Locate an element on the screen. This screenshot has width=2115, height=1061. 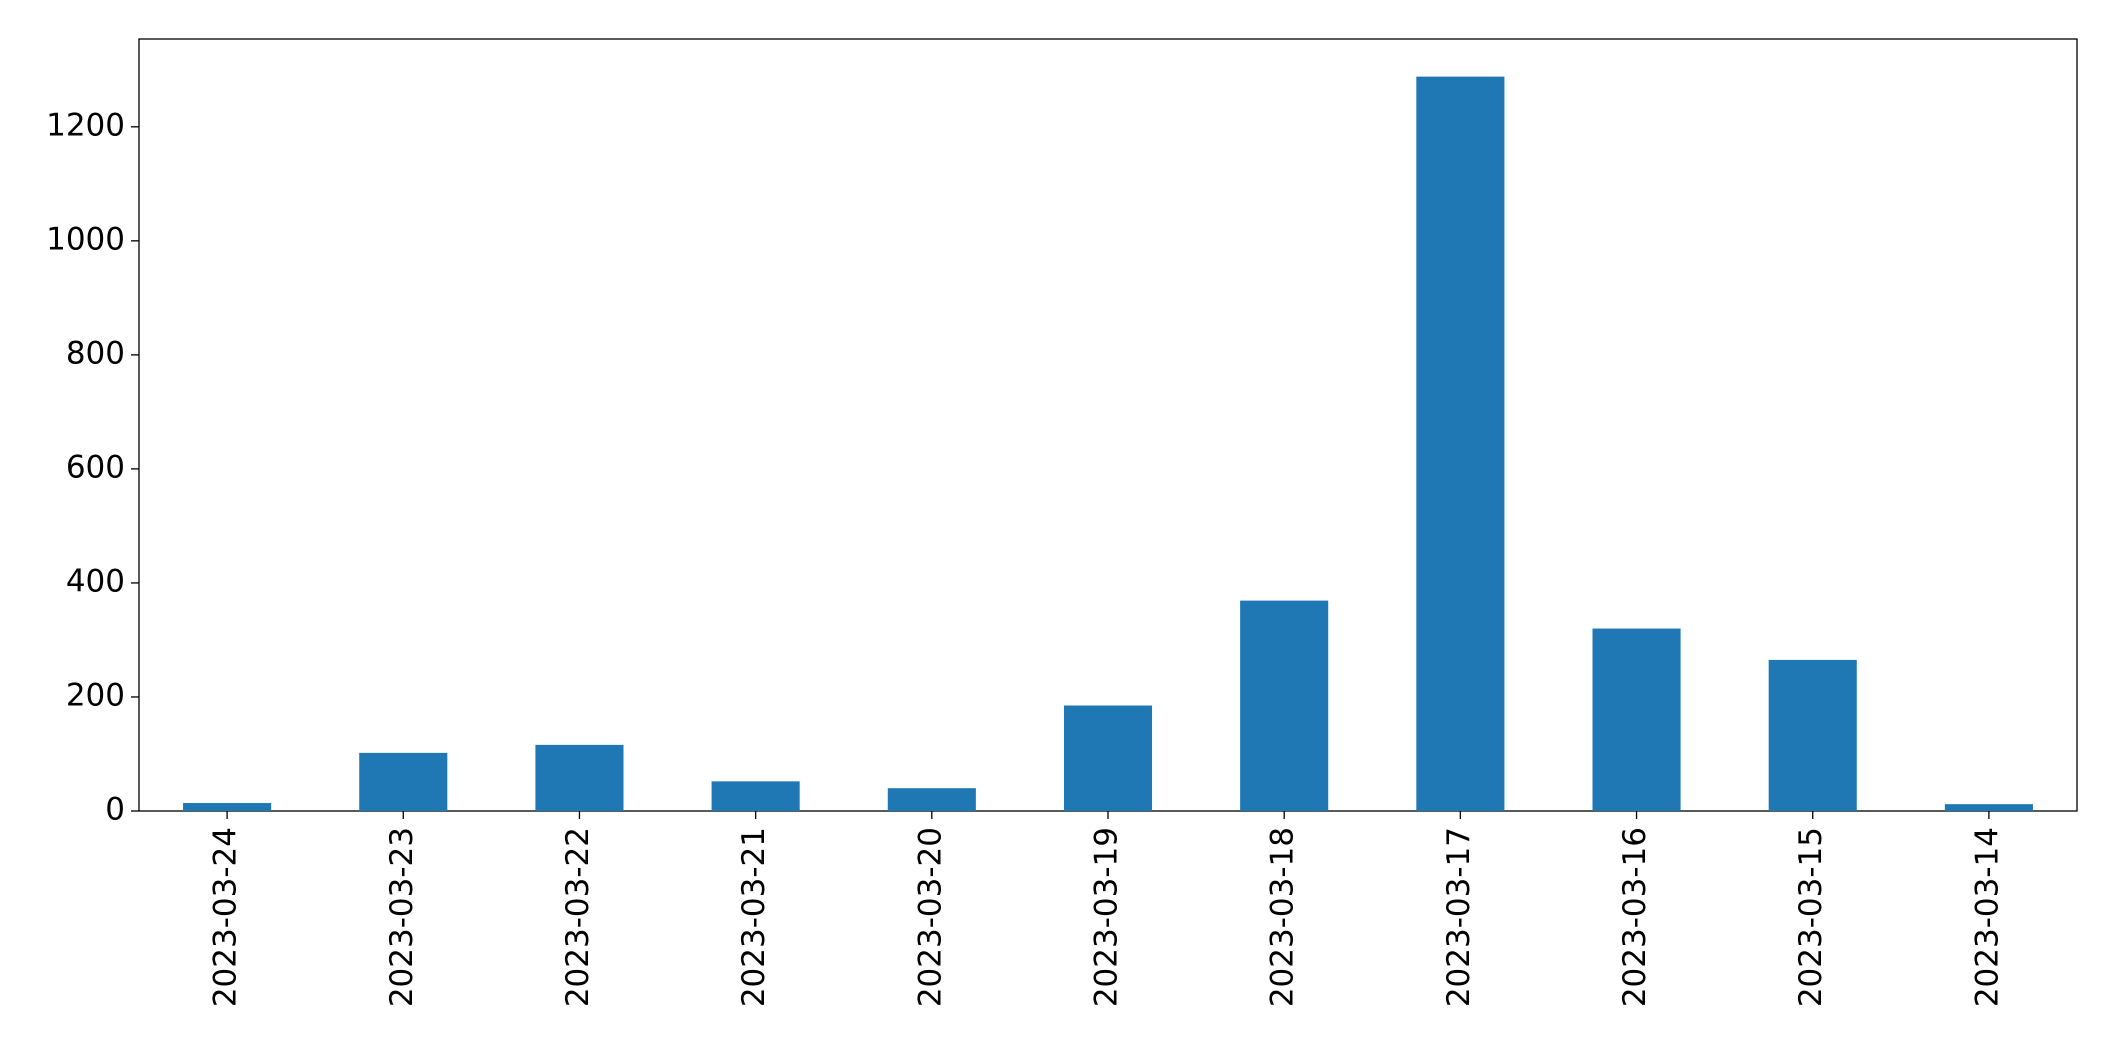
x-tick-label: 2023-03-16 is located at coordinates (1635, 917).